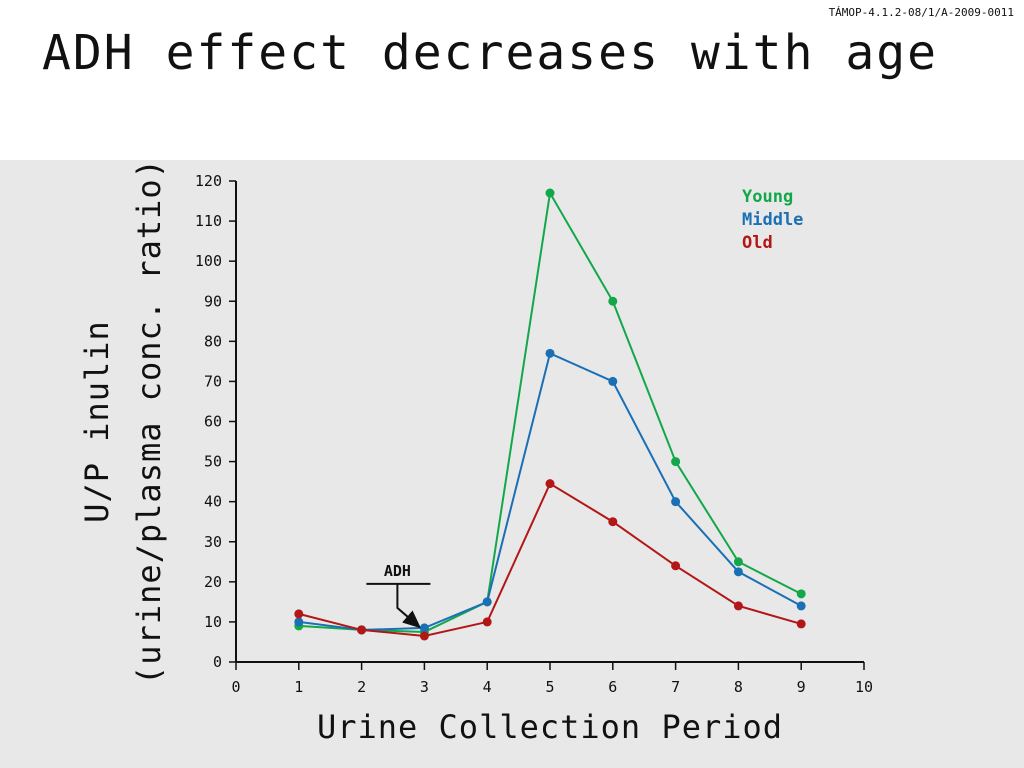  Describe the element at coordinates (397, 571) in the screenshot. I see `adh-label: ADH` at that location.